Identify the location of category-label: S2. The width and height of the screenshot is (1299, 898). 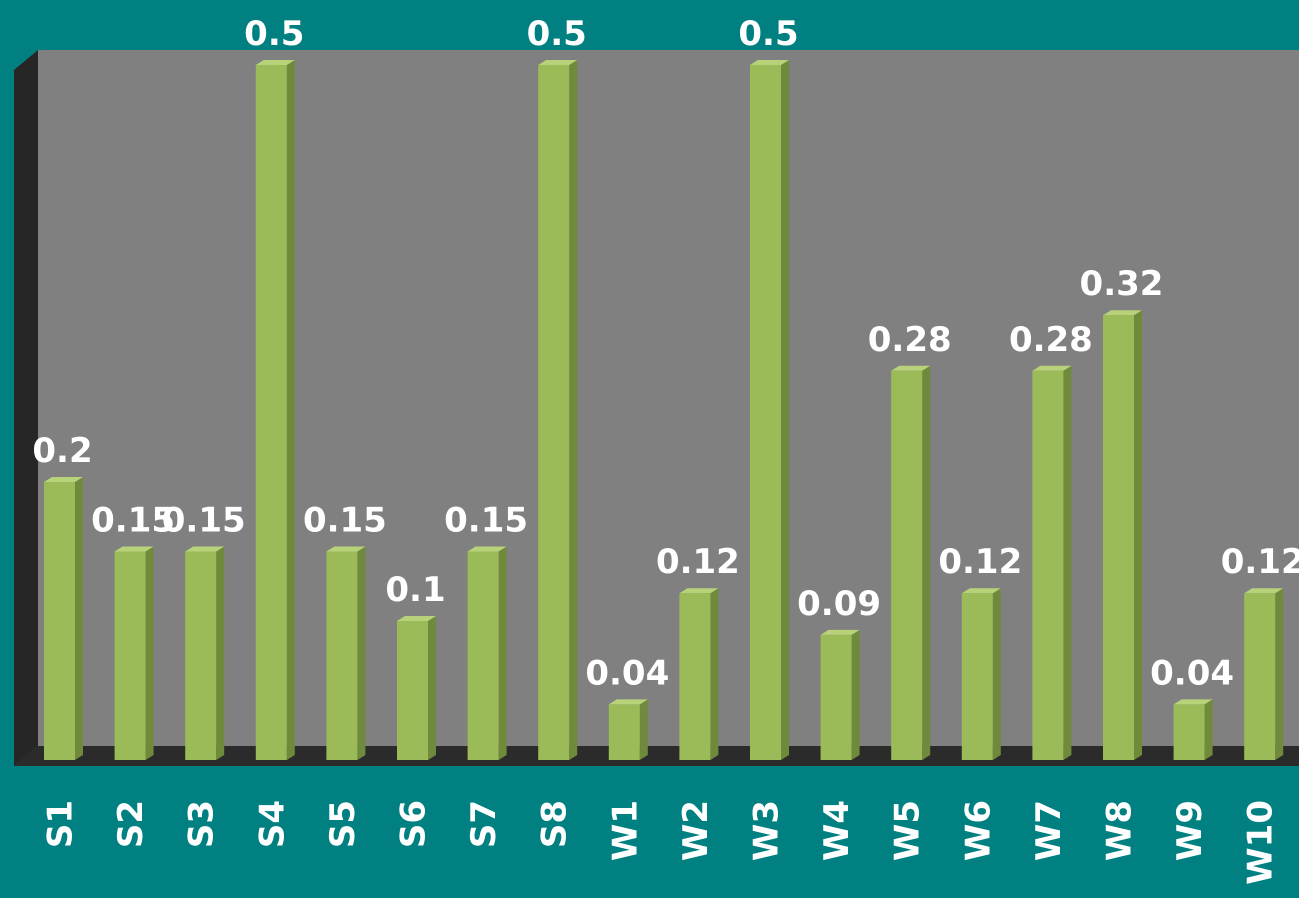
(131, 824).